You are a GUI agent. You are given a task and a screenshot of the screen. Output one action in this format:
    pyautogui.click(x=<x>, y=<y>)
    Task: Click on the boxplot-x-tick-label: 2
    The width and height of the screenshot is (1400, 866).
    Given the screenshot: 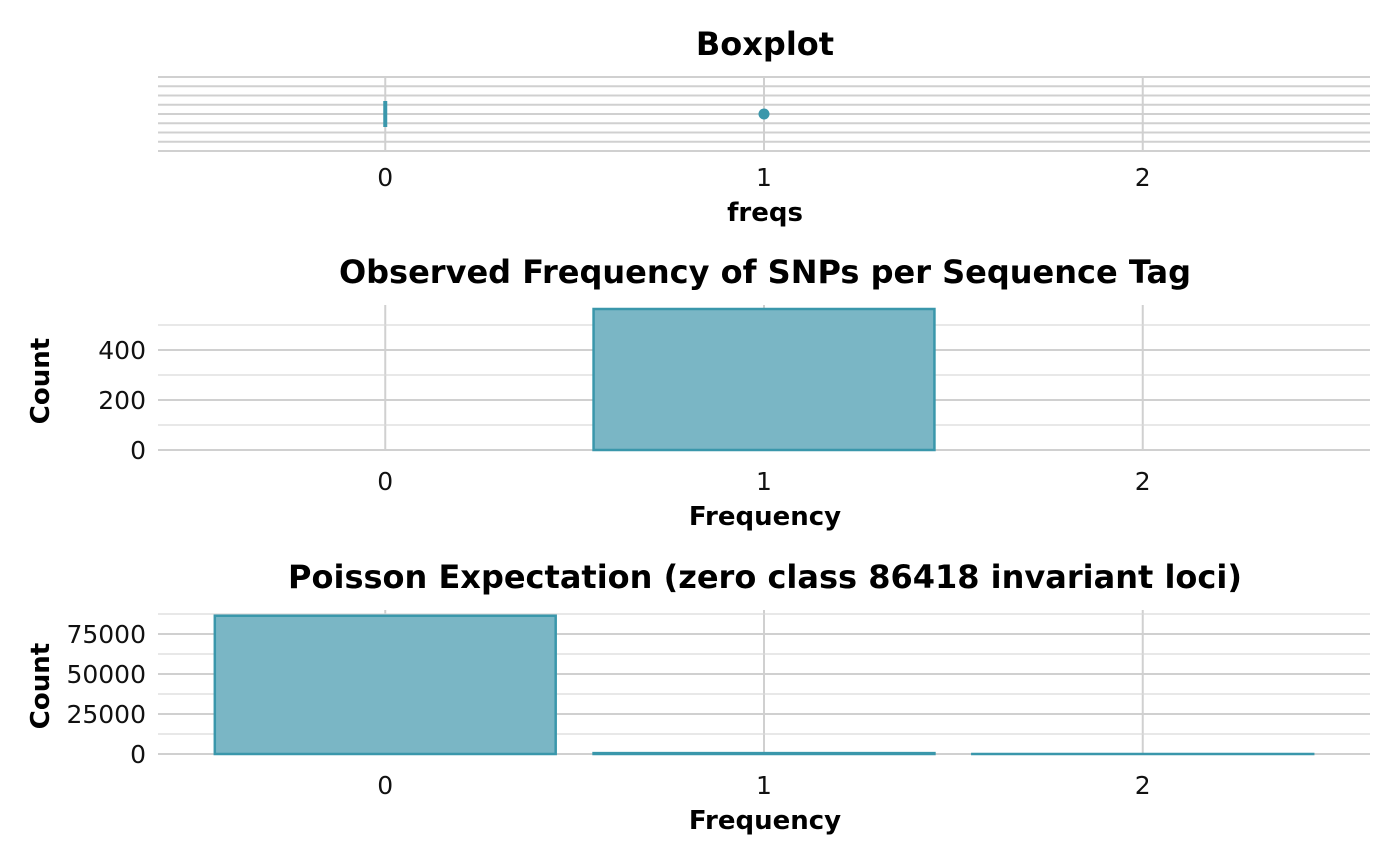 What is the action you would take?
    pyautogui.click(x=1143, y=177)
    